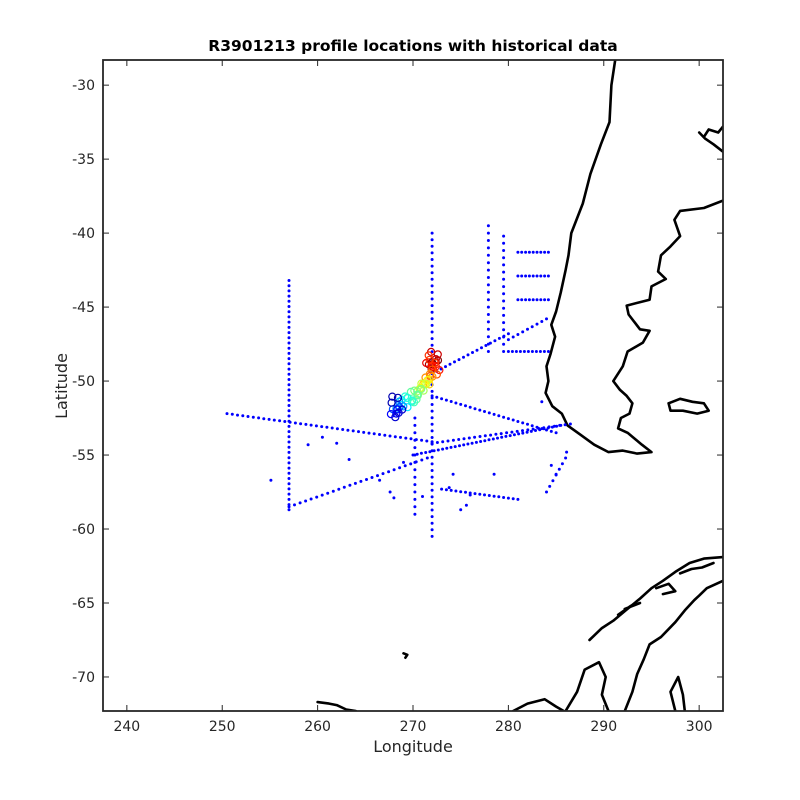 The image size is (800, 800). I want to click on x-tick-label: 250, so click(222, 727).